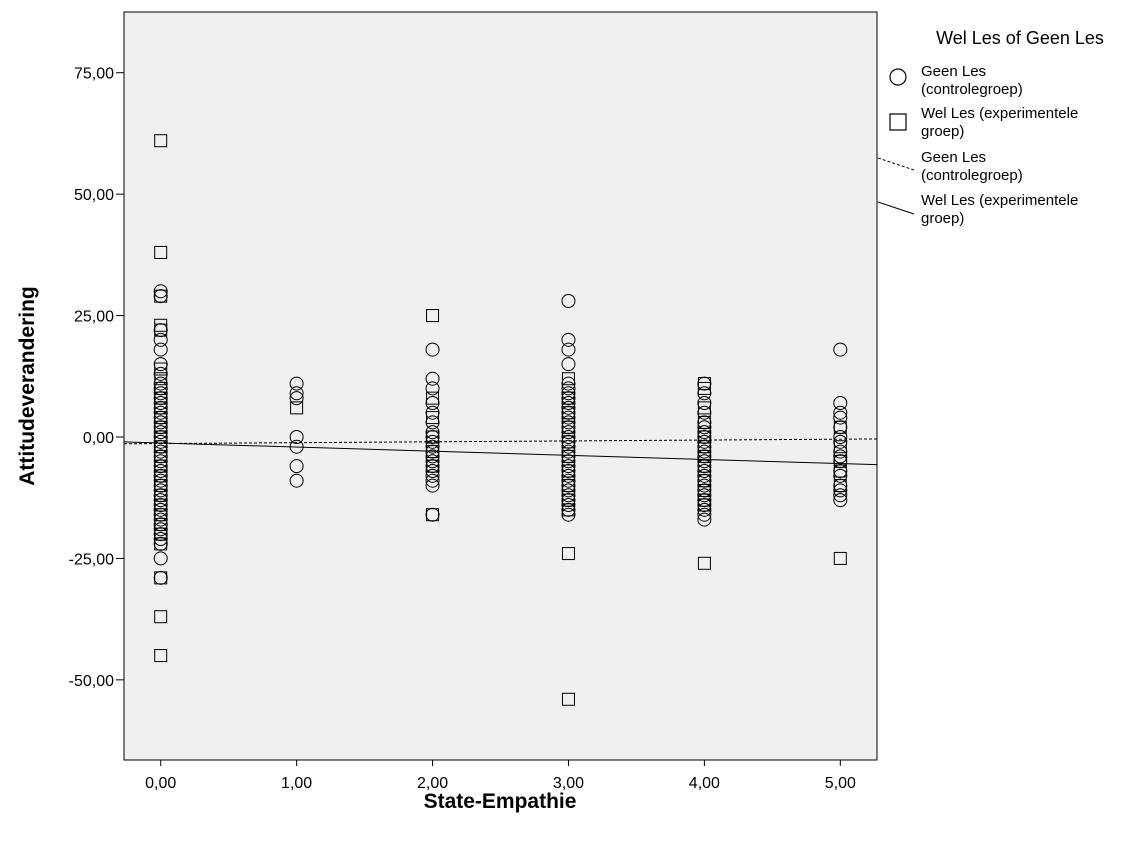  What do you see at coordinates (972, 175) in the screenshot?
I see `legend-entry-3-line-2: (controlegroep)` at bounding box center [972, 175].